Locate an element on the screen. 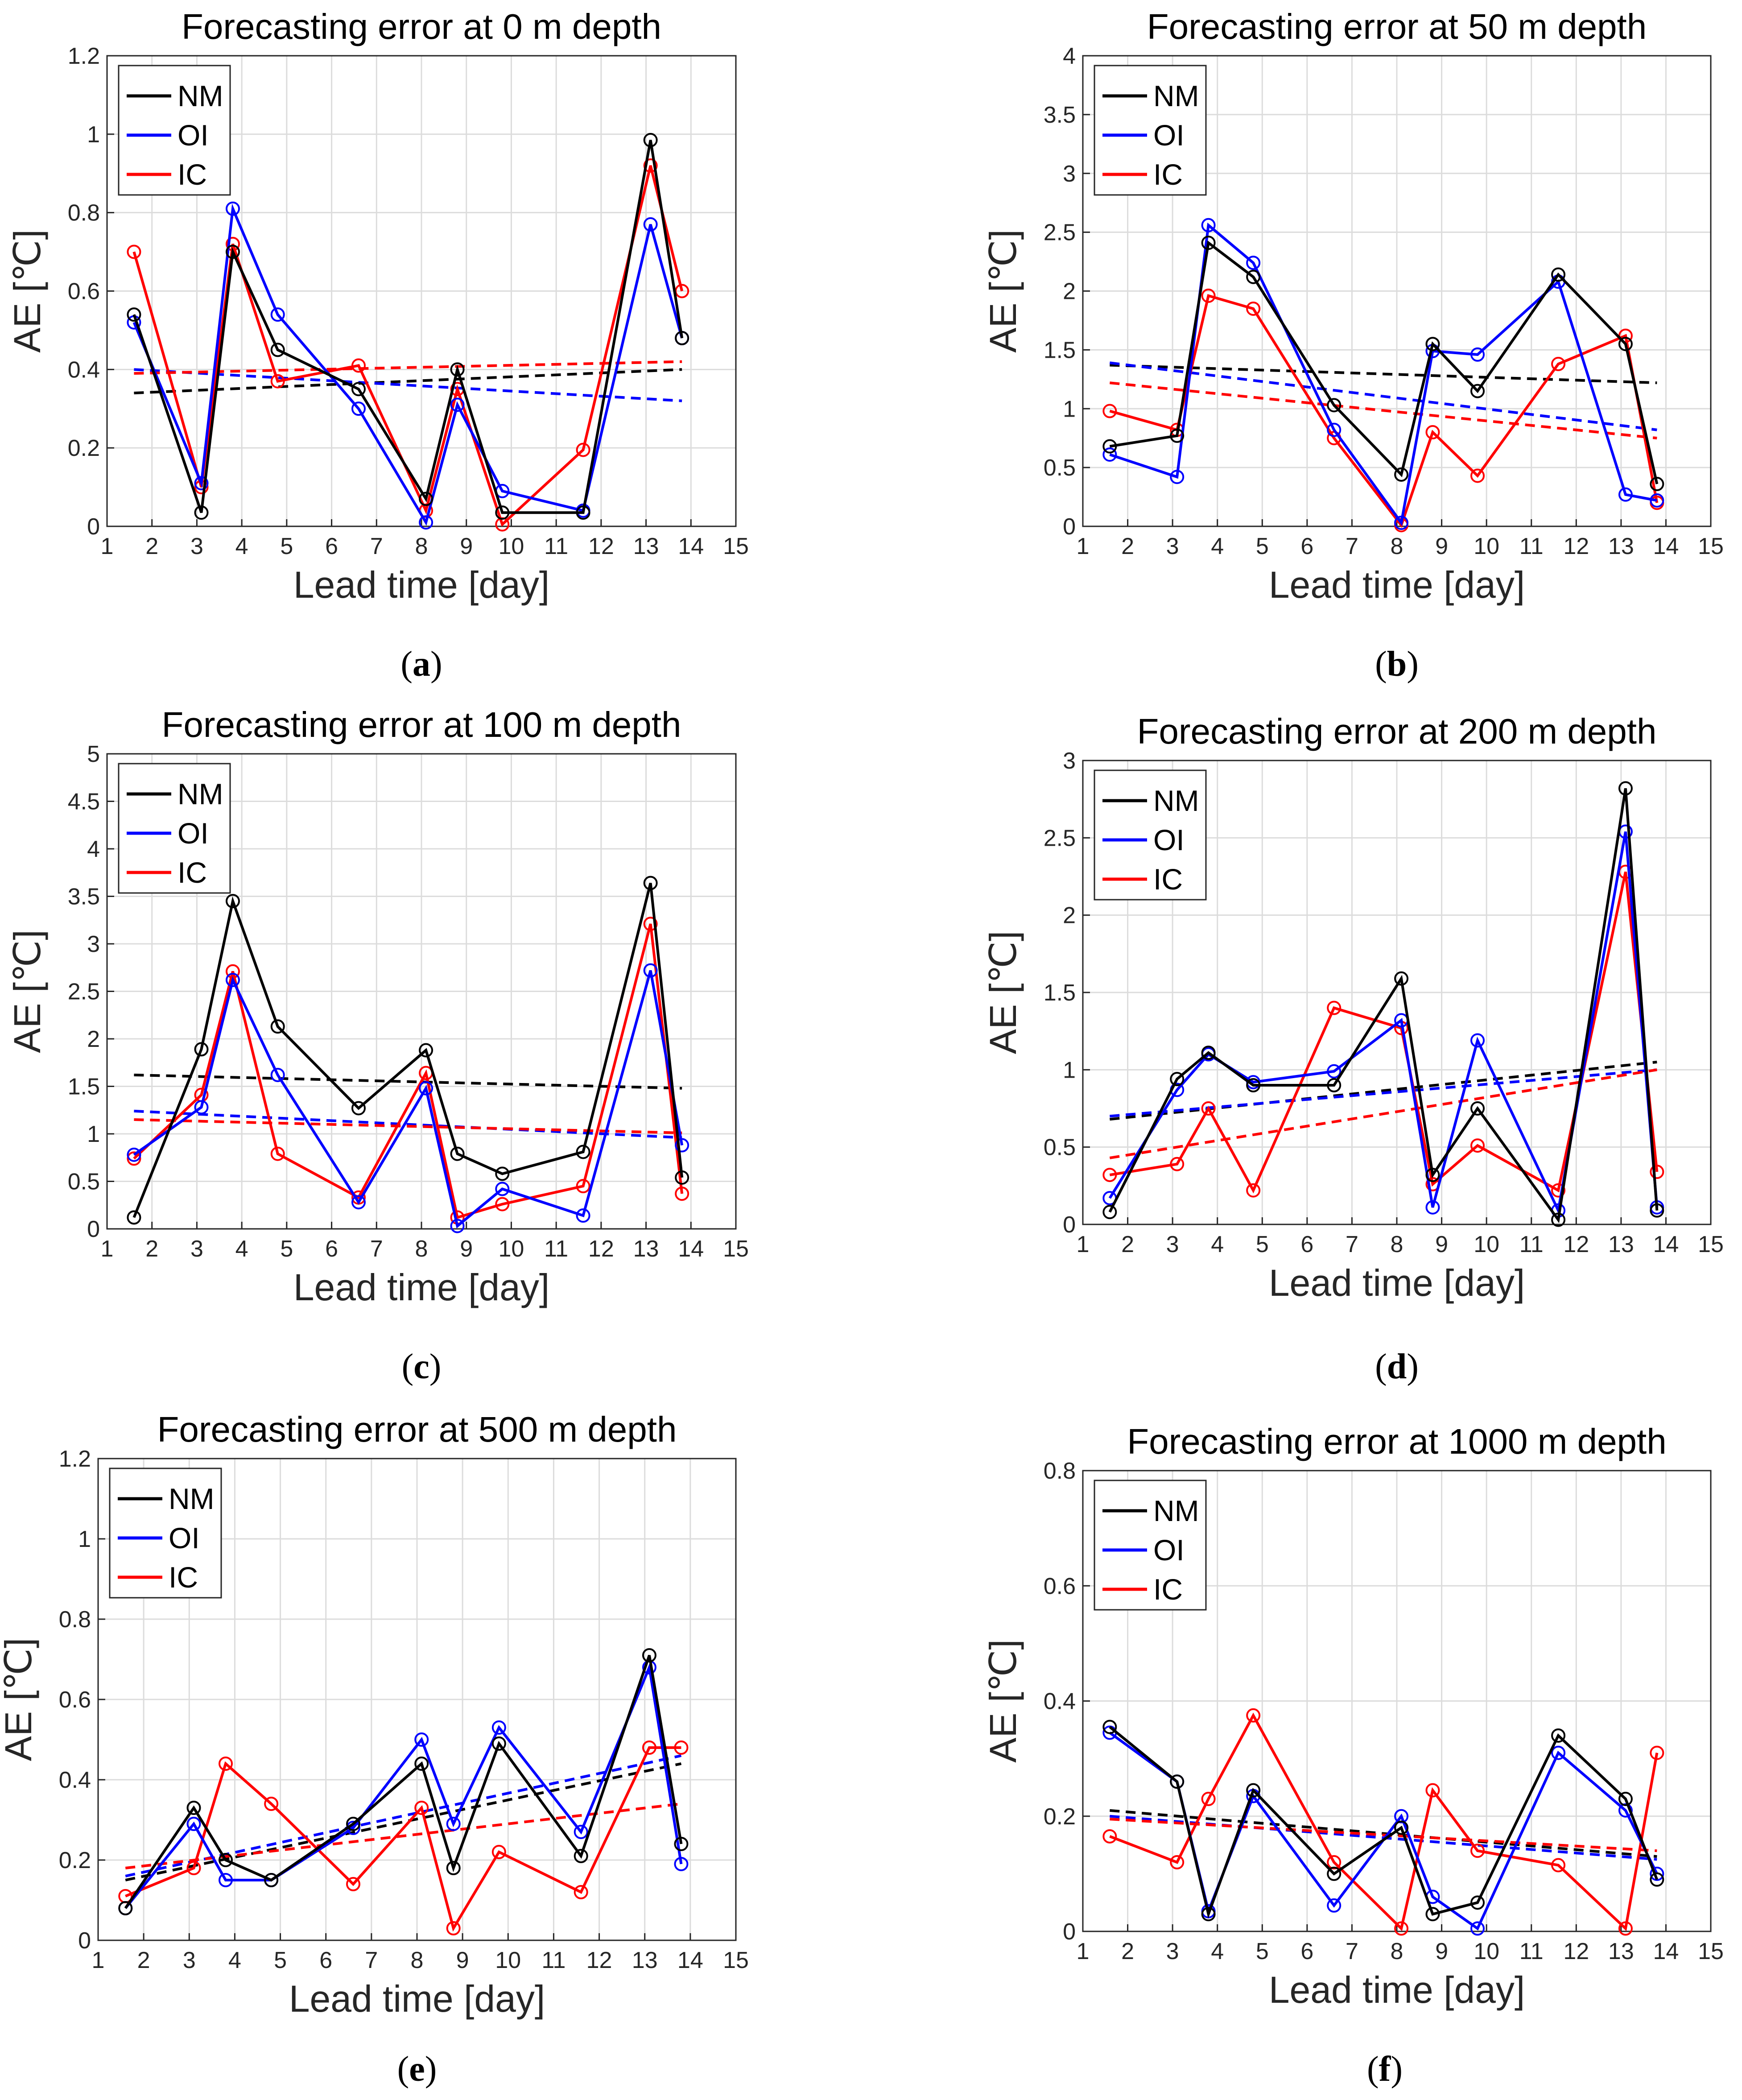  series-nm is located at coordinates (408, 1050).